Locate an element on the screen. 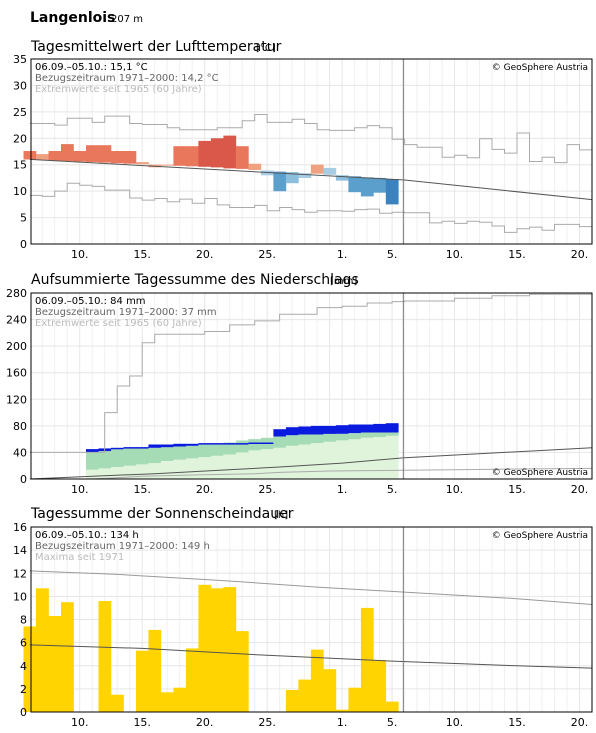 This screenshot has height=733, width=596. temperature-unit: [°C] is located at coordinates (266, 48).